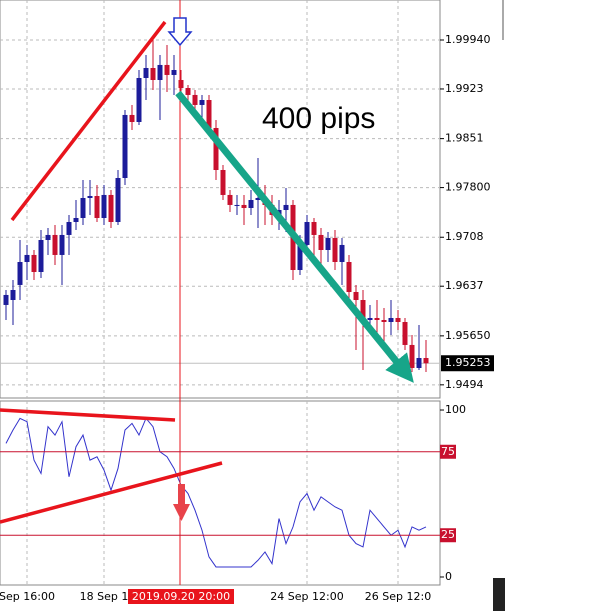 The height and width of the screenshot is (611, 599). I want to click on last-price-box, so click(467, 363).